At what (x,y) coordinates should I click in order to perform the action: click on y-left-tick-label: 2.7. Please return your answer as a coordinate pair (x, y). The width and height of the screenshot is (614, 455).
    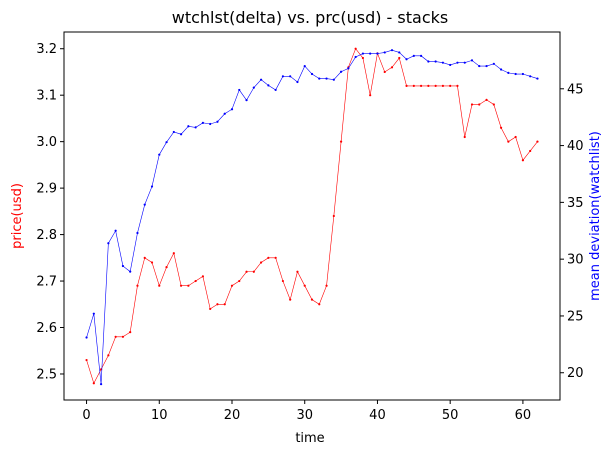
    Looking at the image, I should click on (46, 282).